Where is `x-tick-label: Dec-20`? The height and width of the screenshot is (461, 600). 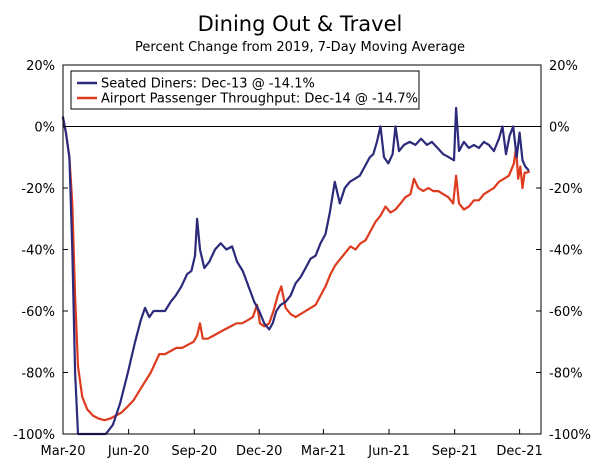
x-tick-label: Dec-20 is located at coordinates (259, 451).